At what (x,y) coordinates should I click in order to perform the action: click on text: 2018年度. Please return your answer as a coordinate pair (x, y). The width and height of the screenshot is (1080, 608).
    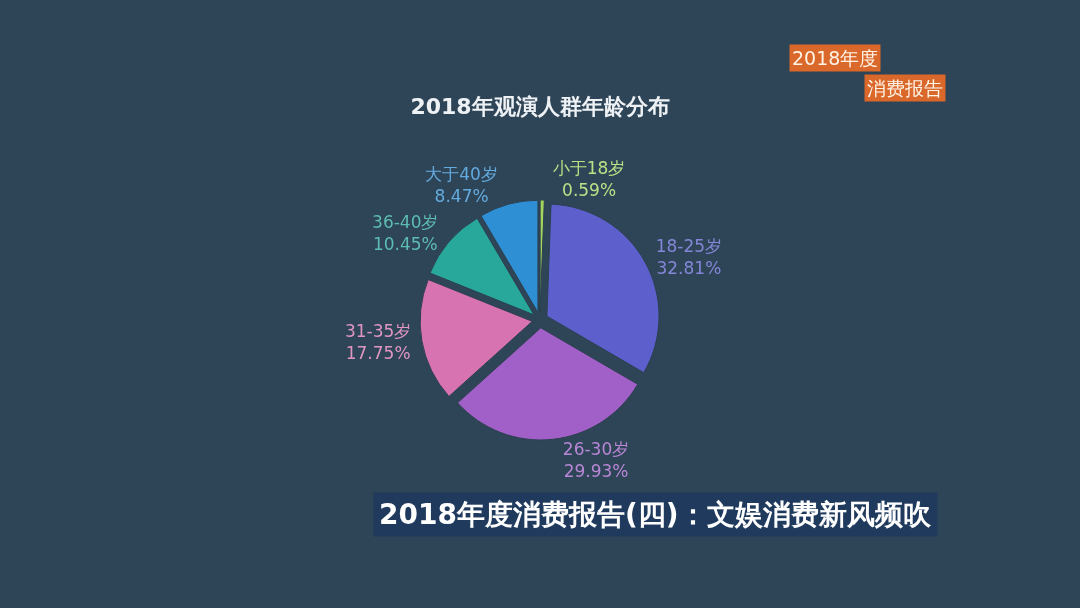
    Looking at the image, I should click on (835, 58).